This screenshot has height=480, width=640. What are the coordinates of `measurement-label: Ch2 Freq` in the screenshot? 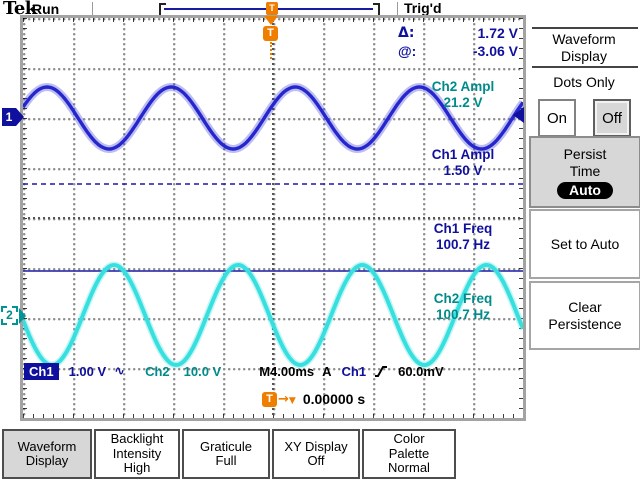 It's located at (463, 298).